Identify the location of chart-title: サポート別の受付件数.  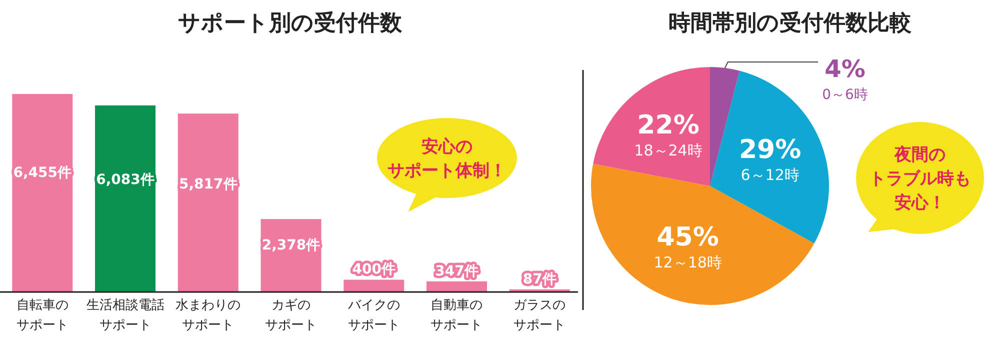
(290, 23).